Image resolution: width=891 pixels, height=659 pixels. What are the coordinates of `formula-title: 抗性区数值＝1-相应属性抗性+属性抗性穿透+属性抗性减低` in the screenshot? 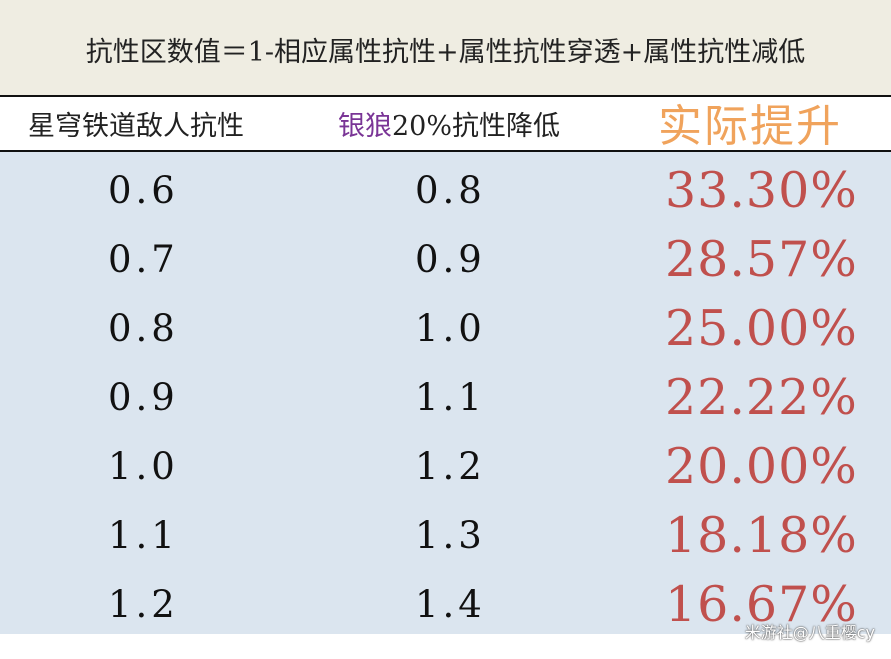 It's located at (445, 52).